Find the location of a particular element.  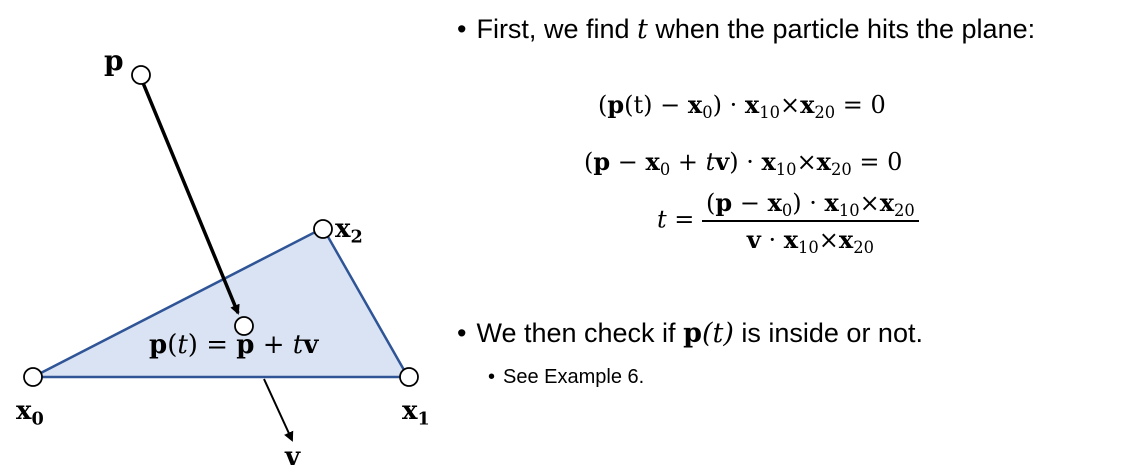

label-x0: x0 is located at coordinates (30, 413).